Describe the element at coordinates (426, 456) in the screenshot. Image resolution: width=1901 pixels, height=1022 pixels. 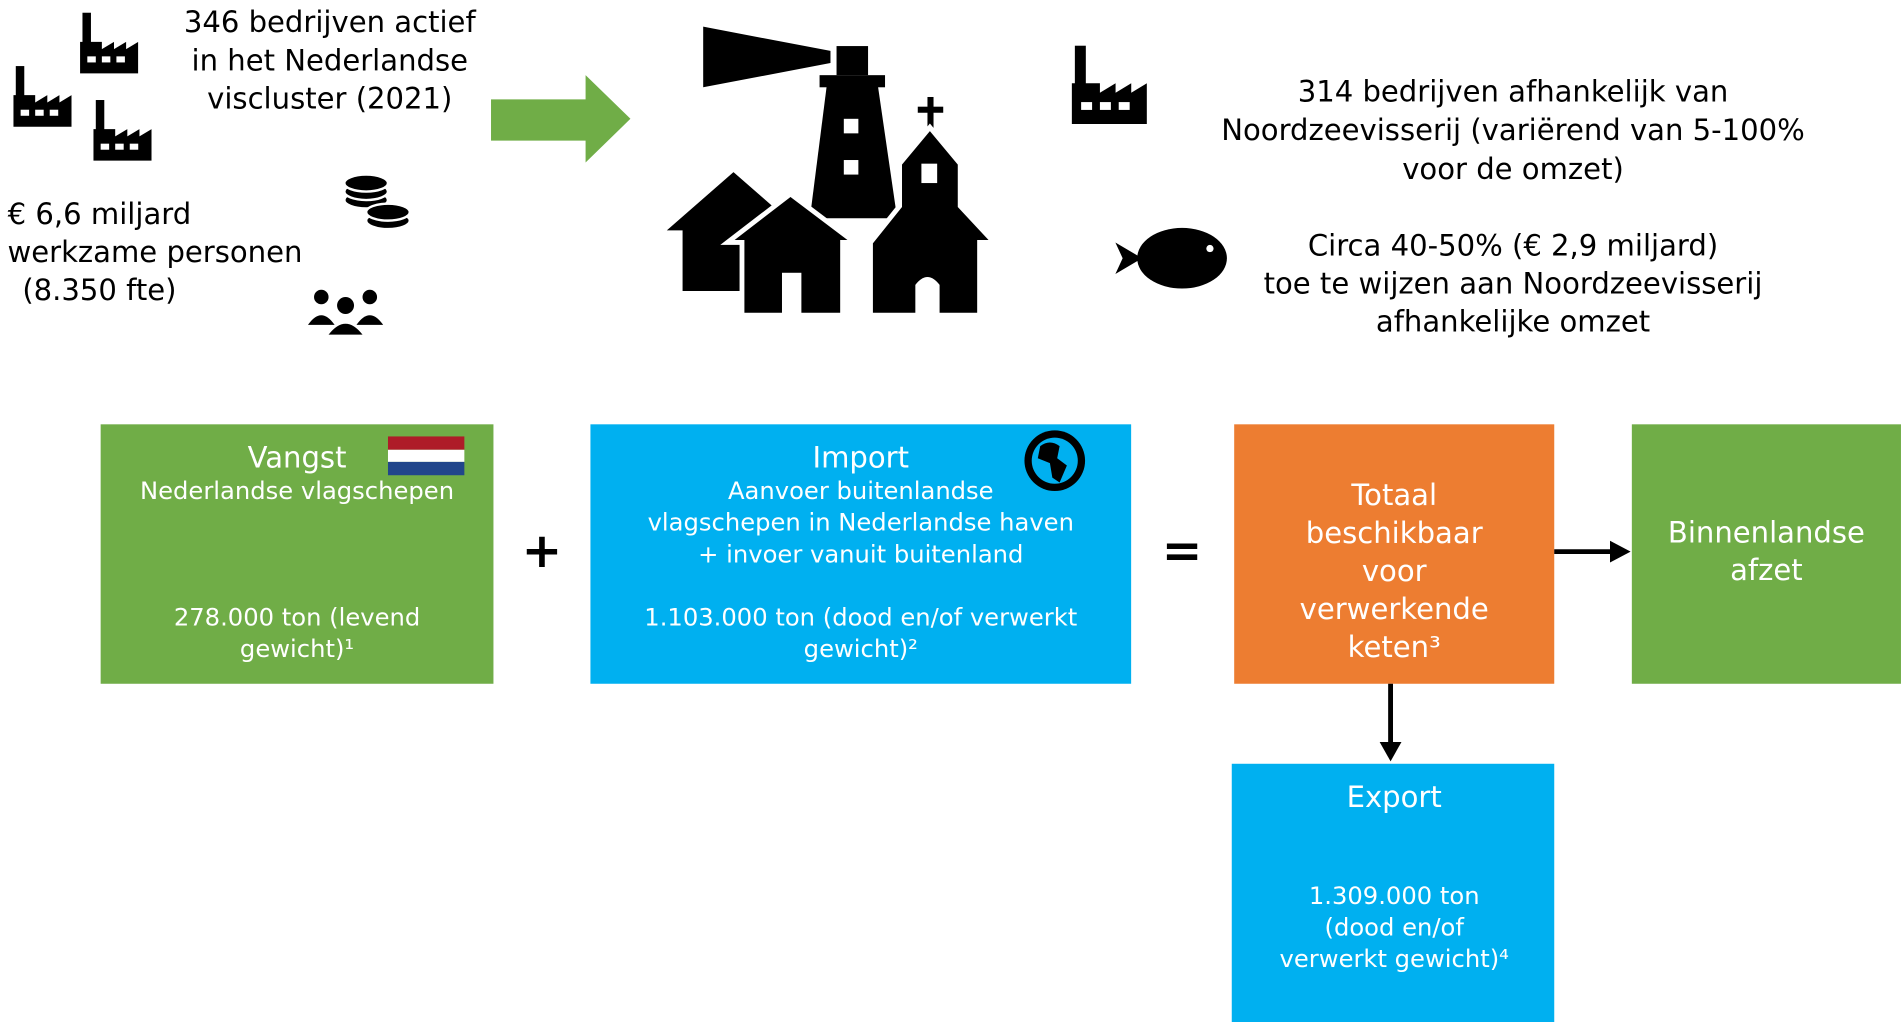
I see `dutch-flag` at that location.